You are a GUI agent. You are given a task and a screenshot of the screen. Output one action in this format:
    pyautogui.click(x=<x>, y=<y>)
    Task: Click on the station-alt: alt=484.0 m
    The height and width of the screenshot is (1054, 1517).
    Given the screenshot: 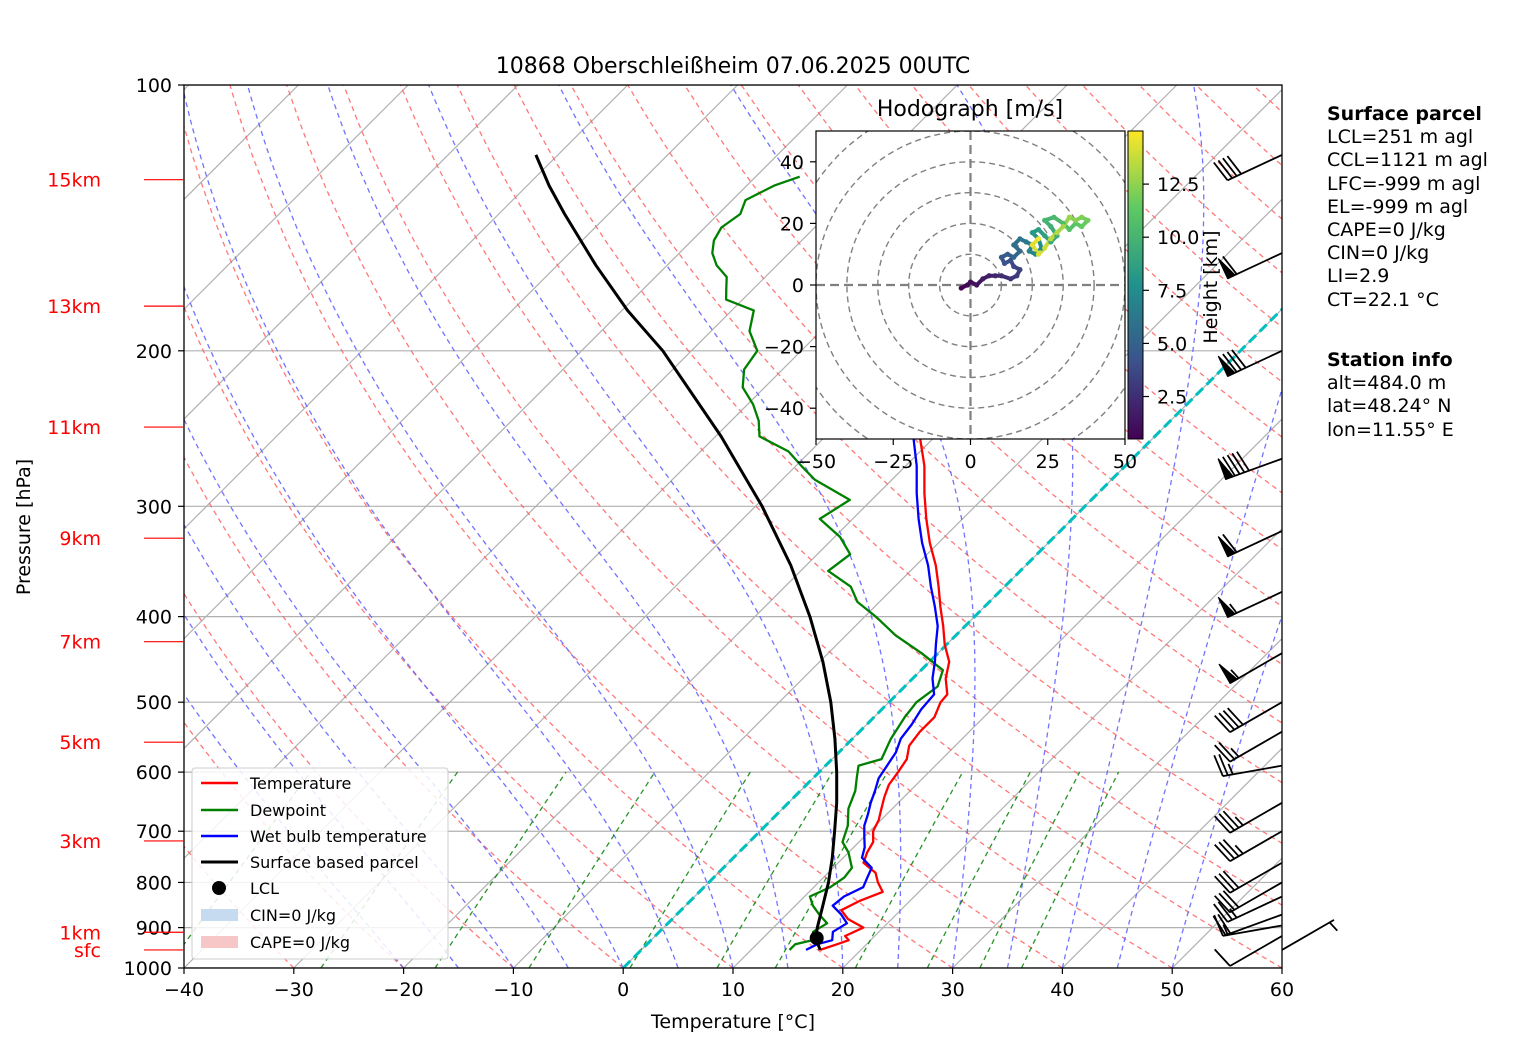 What is the action you would take?
    pyautogui.click(x=1387, y=383)
    